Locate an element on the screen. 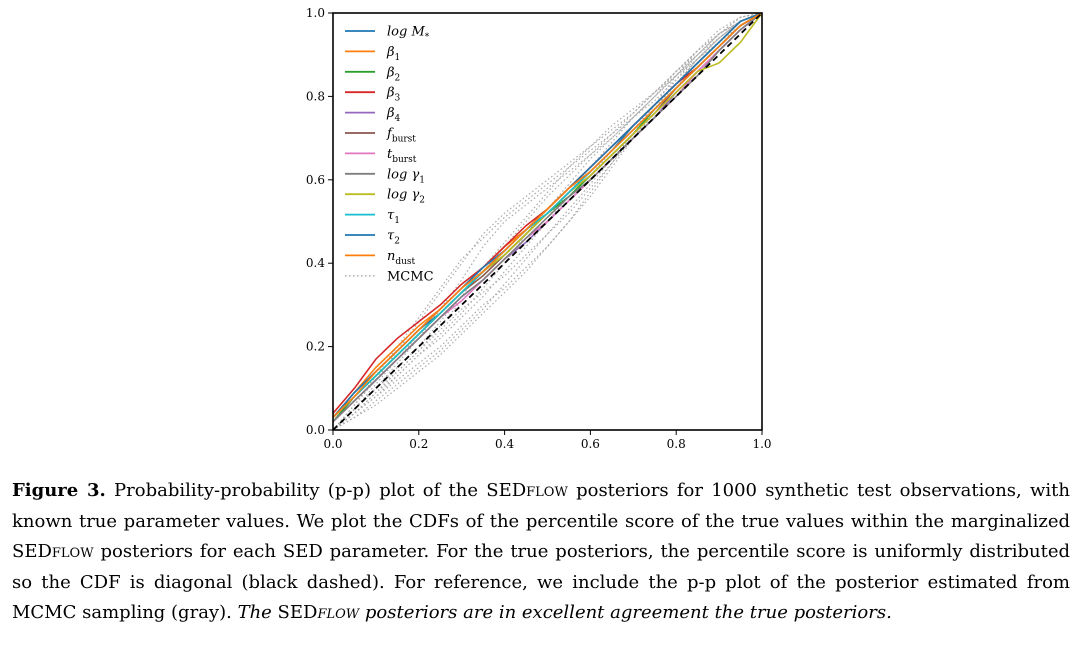 The image size is (1080, 660). caption-emphasis-1: The is located at coordinates (254, 612).